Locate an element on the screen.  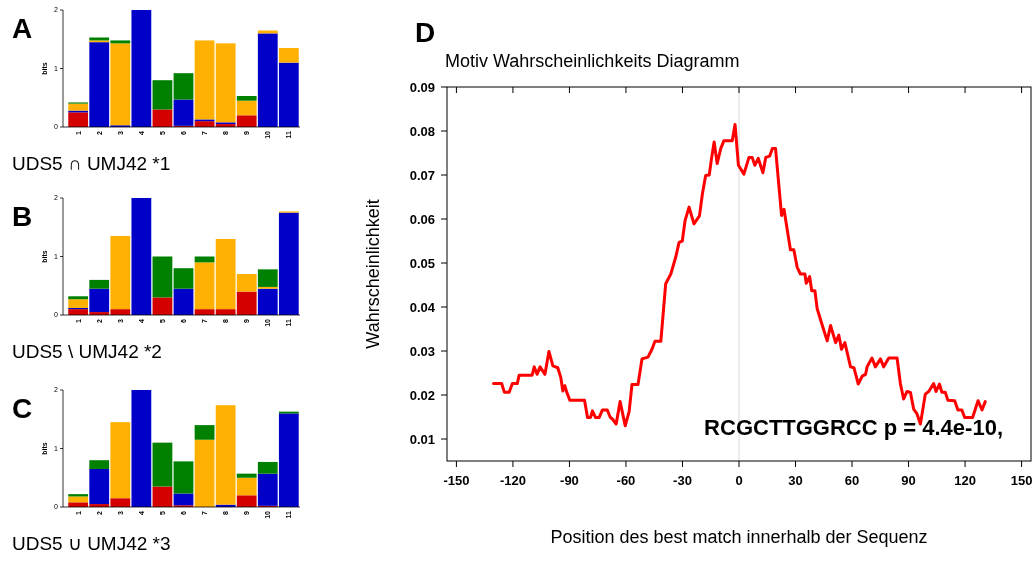
text: UDS5 ∩ UMJ42 *1 is located at coordinates (91, 163).